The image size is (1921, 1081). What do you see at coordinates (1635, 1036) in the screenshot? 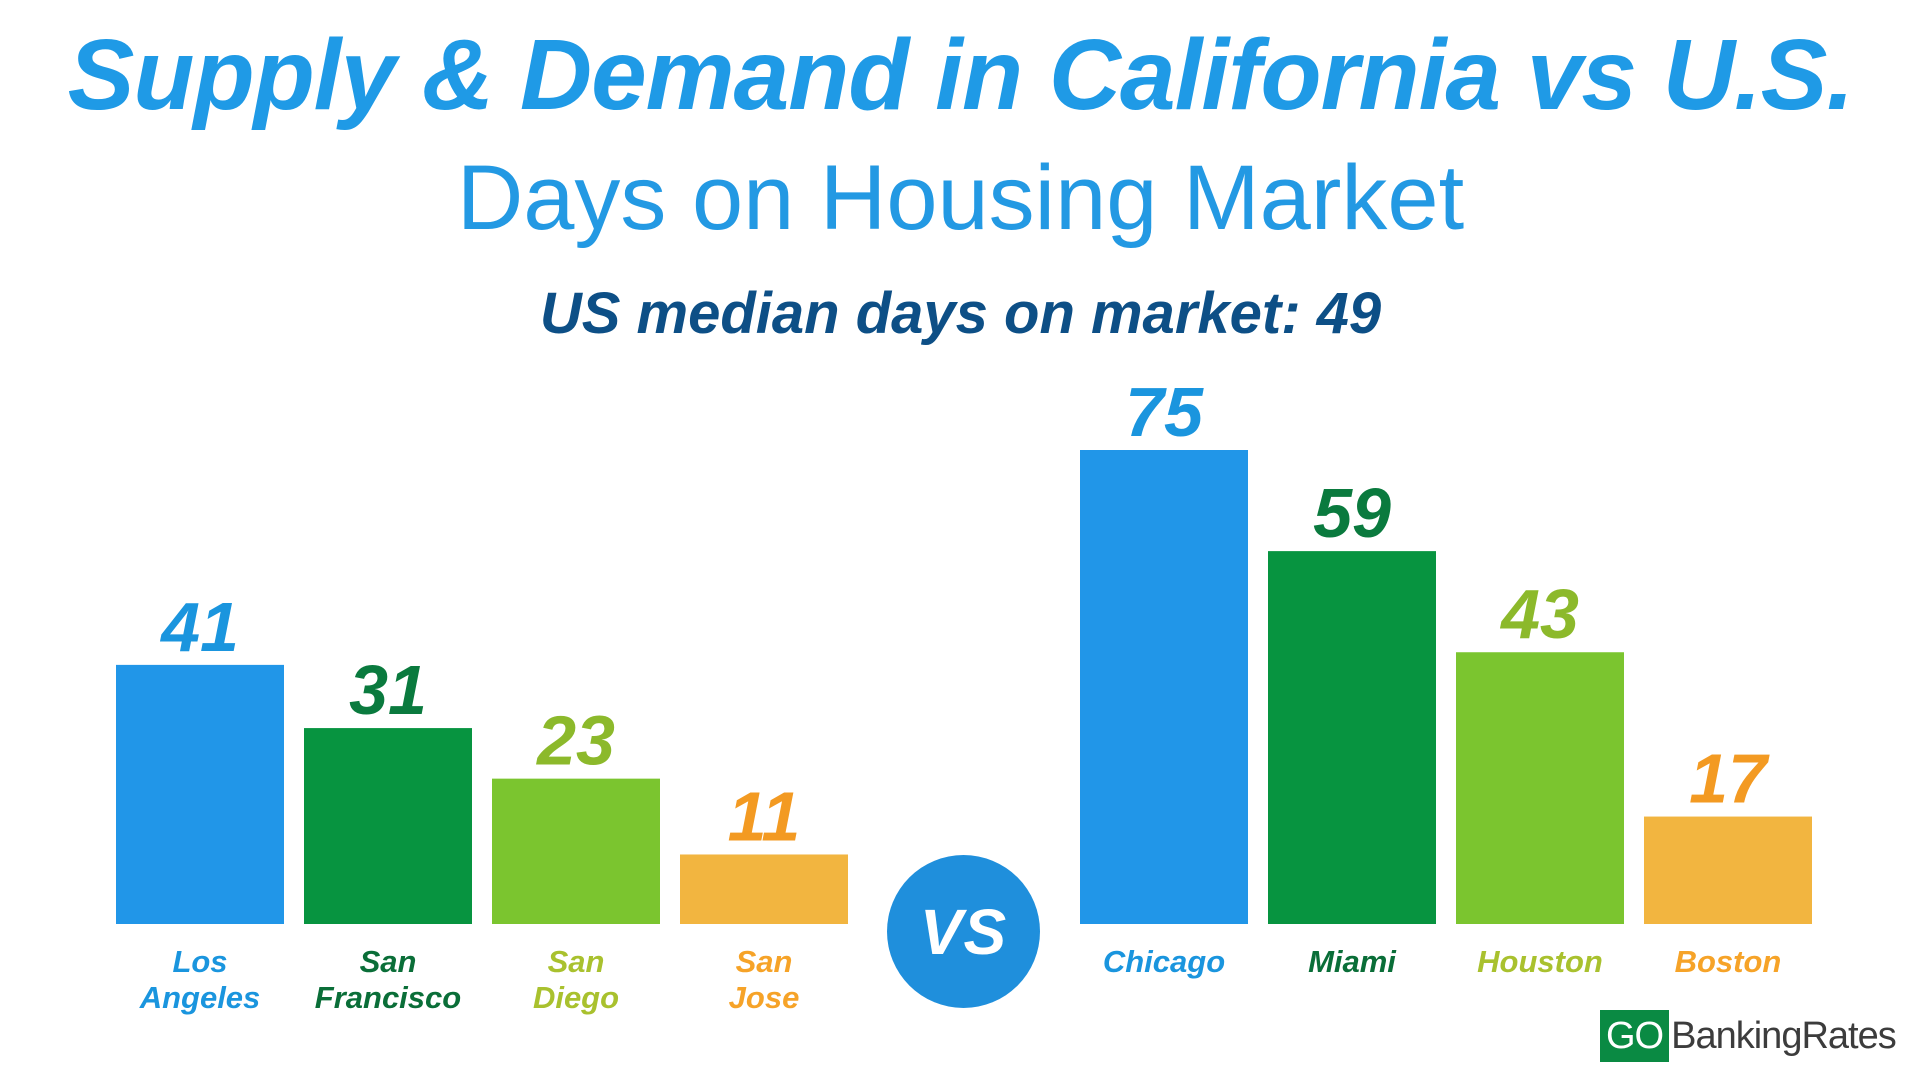
I see `logo-go: GO` at bounding box center [1635, 1036].